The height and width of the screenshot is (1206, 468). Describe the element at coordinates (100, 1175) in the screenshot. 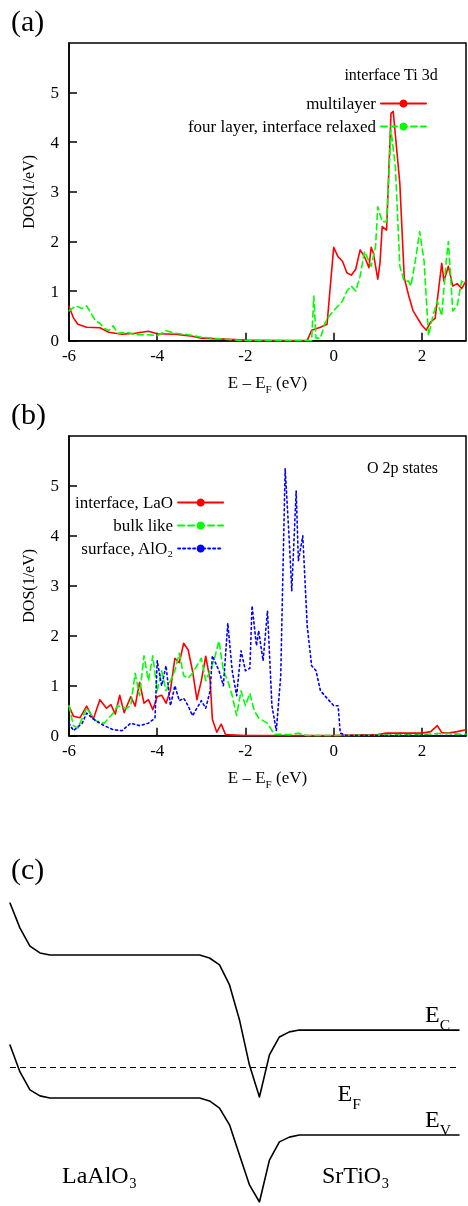

I see `annotation: LaAlO₃` at that location.